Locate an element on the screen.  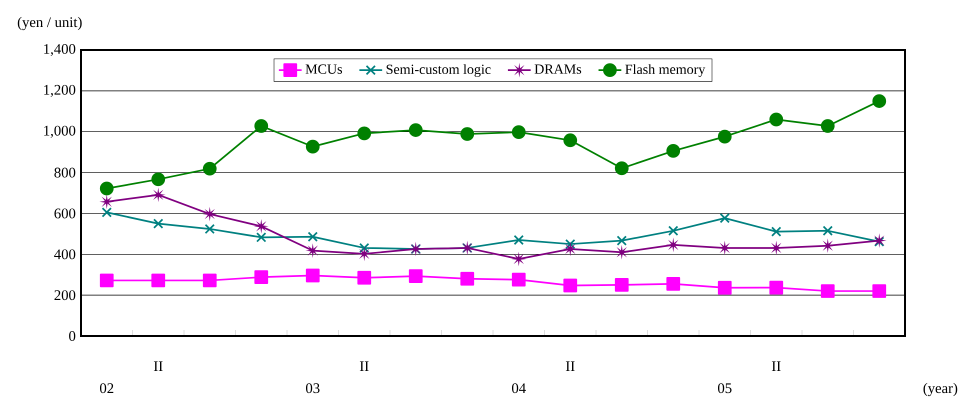
x-tick-label: 04 is located at coordinates (519, 388).